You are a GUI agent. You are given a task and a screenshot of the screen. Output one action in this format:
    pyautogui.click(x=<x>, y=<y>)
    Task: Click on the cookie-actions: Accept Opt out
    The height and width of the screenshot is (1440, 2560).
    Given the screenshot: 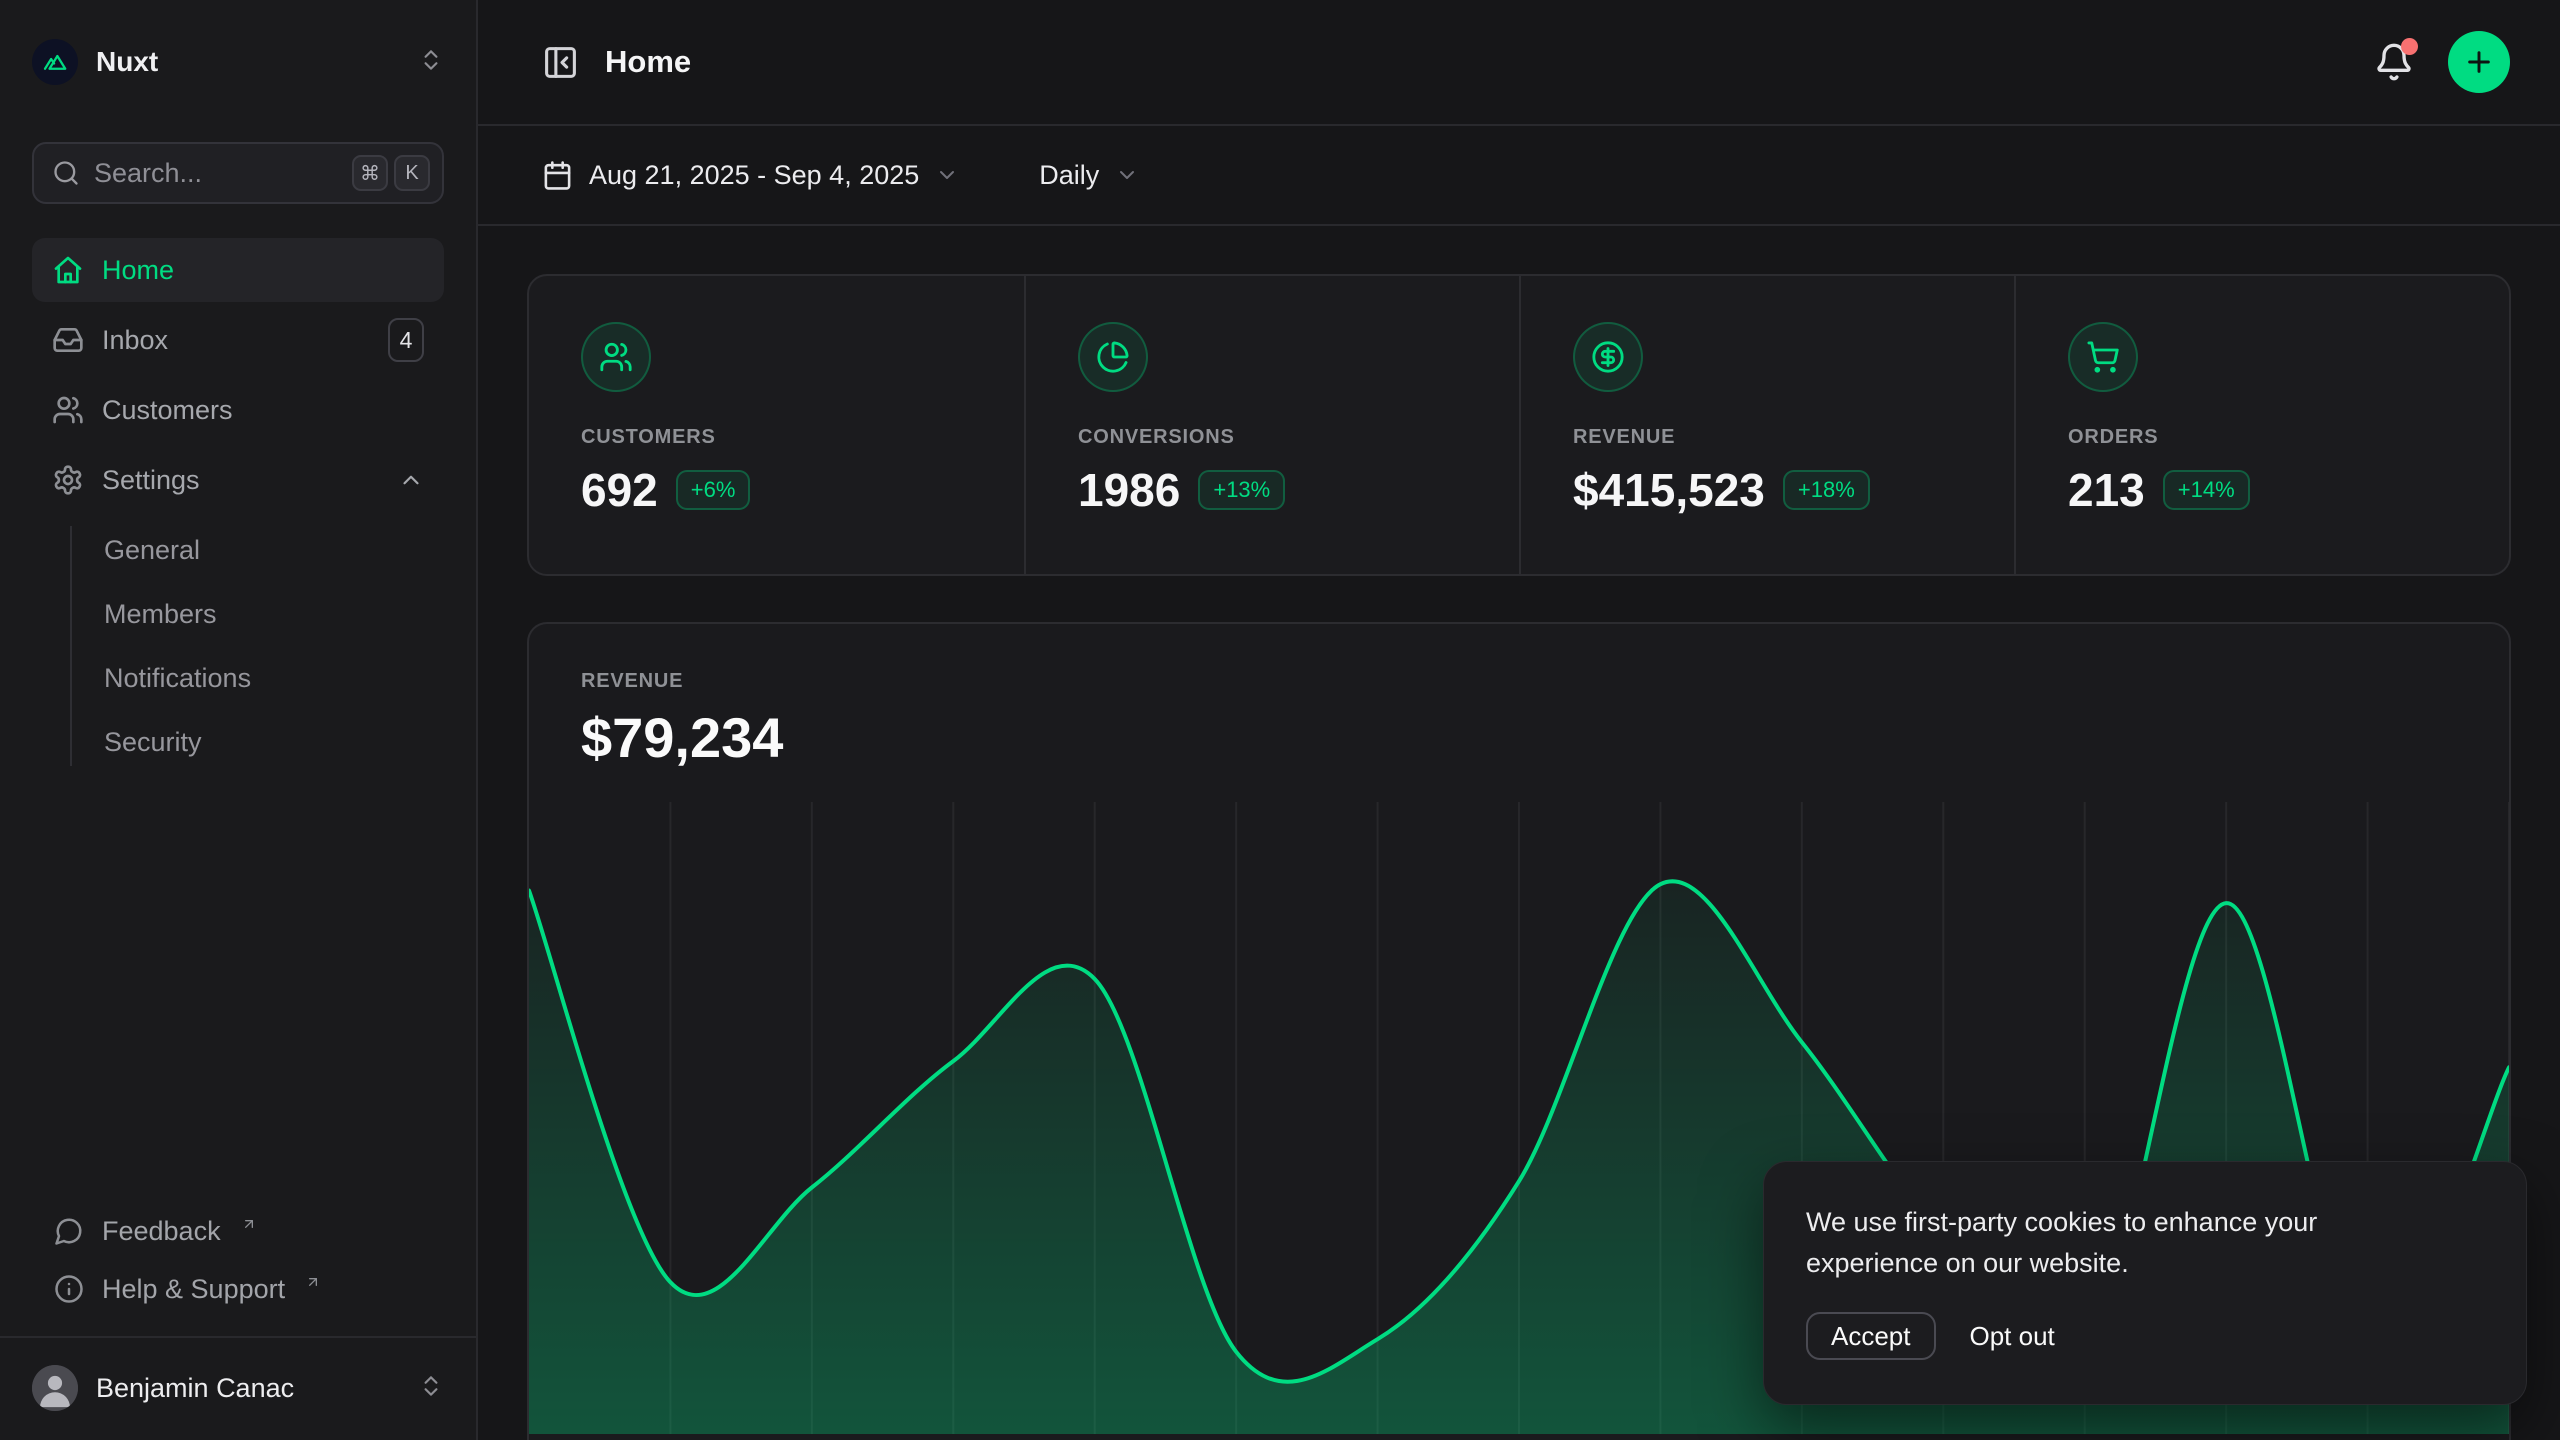 What is the action you would take?
    pyautogui.click(x=2146, y=1336)
    